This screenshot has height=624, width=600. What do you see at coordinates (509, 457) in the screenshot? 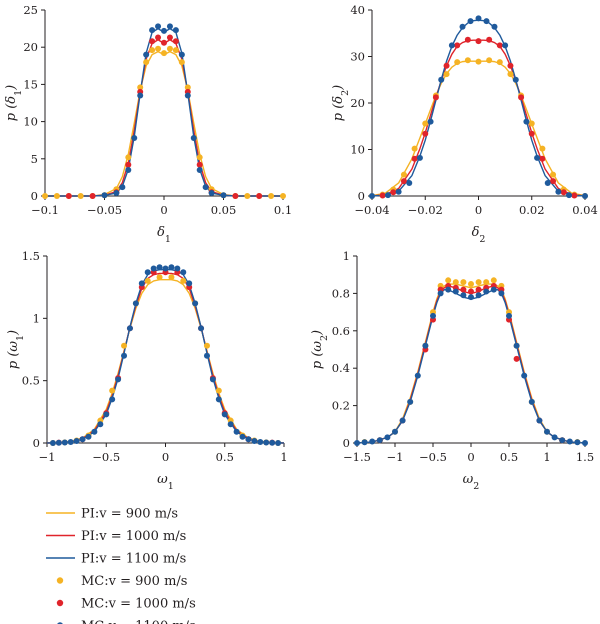
I see `x-tick-label: 0.5` at bounding box center [509, 457].